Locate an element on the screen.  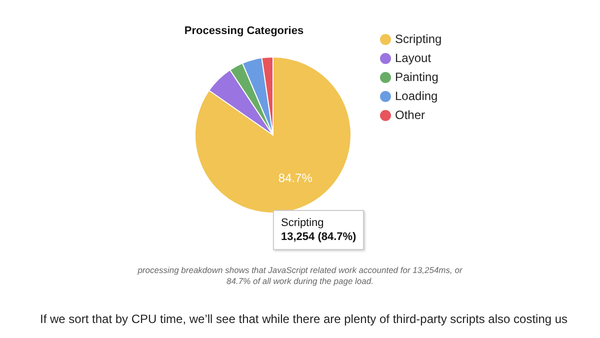
data-label: 84.7% is located at coordinates (295, 177).